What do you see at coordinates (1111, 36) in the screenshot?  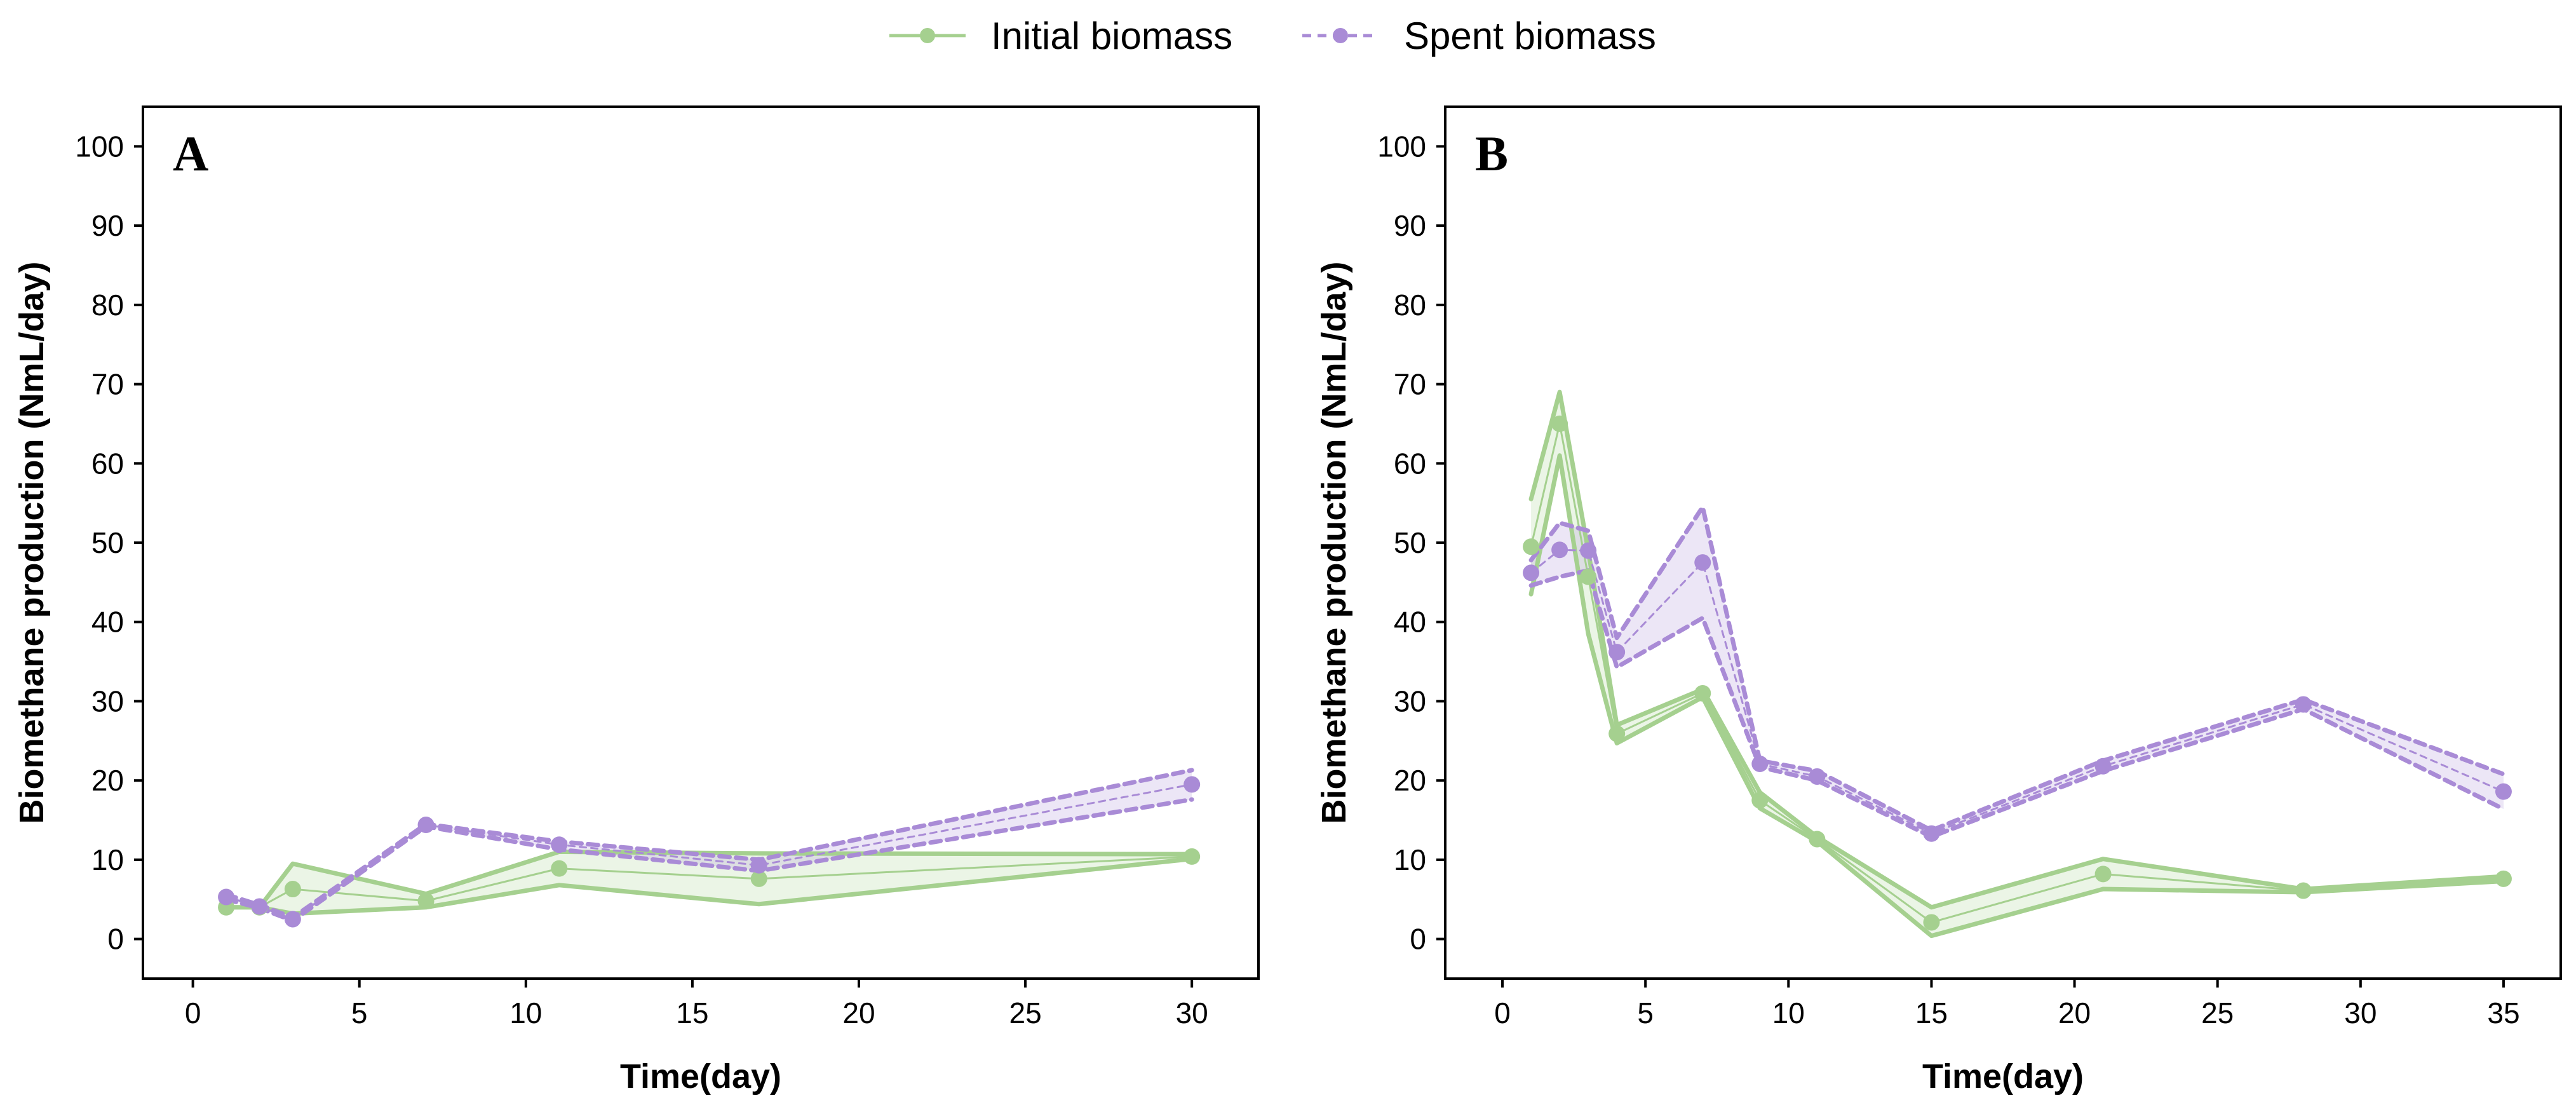 I see `legend-label-initial-biomass: Initial biomass` at bounding box center [1111, 36].